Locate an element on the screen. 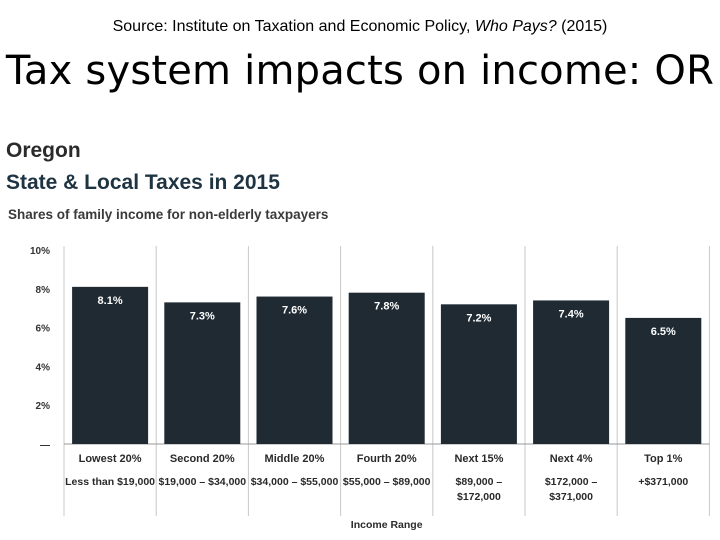 This screenshot has width=720, height=540. y-tick-label: 6% is located at coordinates (43, 329).